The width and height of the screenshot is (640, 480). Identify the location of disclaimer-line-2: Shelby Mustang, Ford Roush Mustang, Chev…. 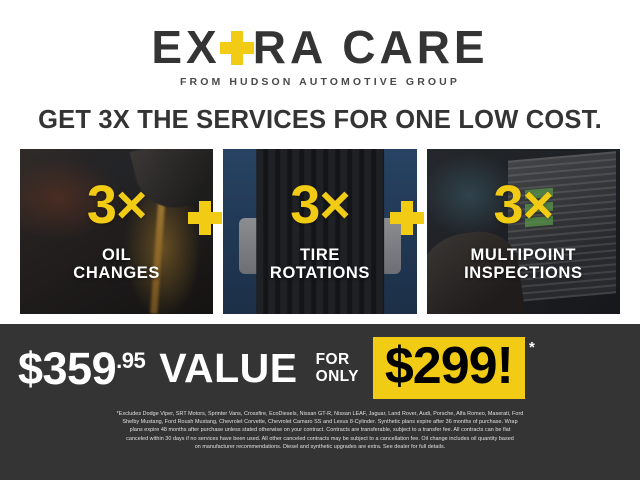
(320, 422).